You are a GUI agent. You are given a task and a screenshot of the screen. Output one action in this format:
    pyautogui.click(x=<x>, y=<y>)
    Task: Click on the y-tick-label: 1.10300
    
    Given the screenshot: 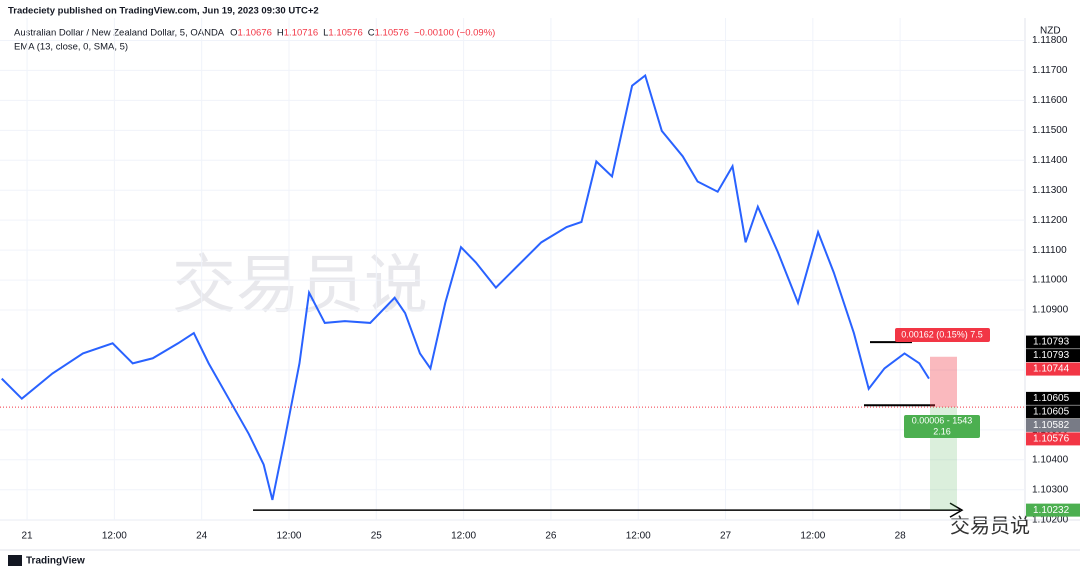 What is the action you would take?
    pyautogui.click(x=1050, y=489)
    